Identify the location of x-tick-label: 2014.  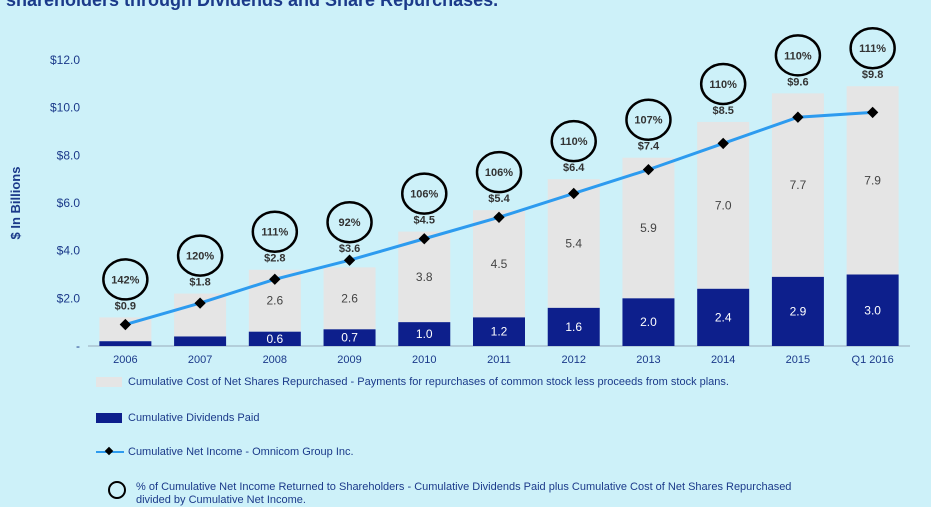
(723, 360).